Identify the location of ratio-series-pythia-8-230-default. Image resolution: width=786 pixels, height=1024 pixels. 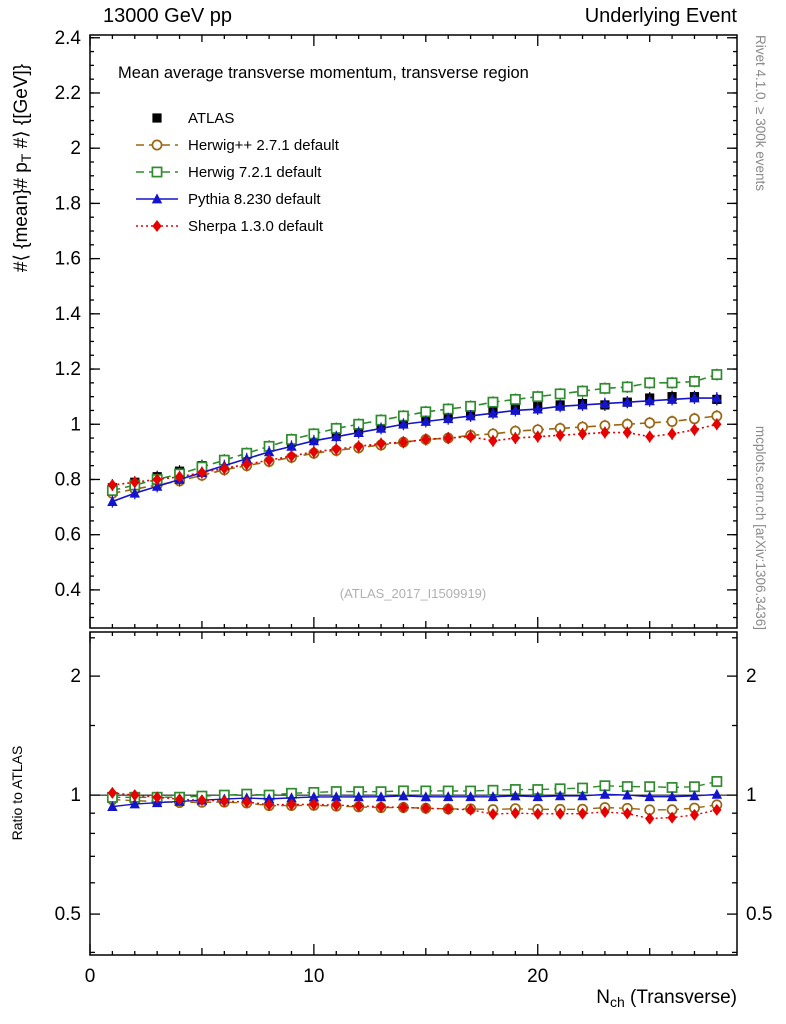
(415, 800).